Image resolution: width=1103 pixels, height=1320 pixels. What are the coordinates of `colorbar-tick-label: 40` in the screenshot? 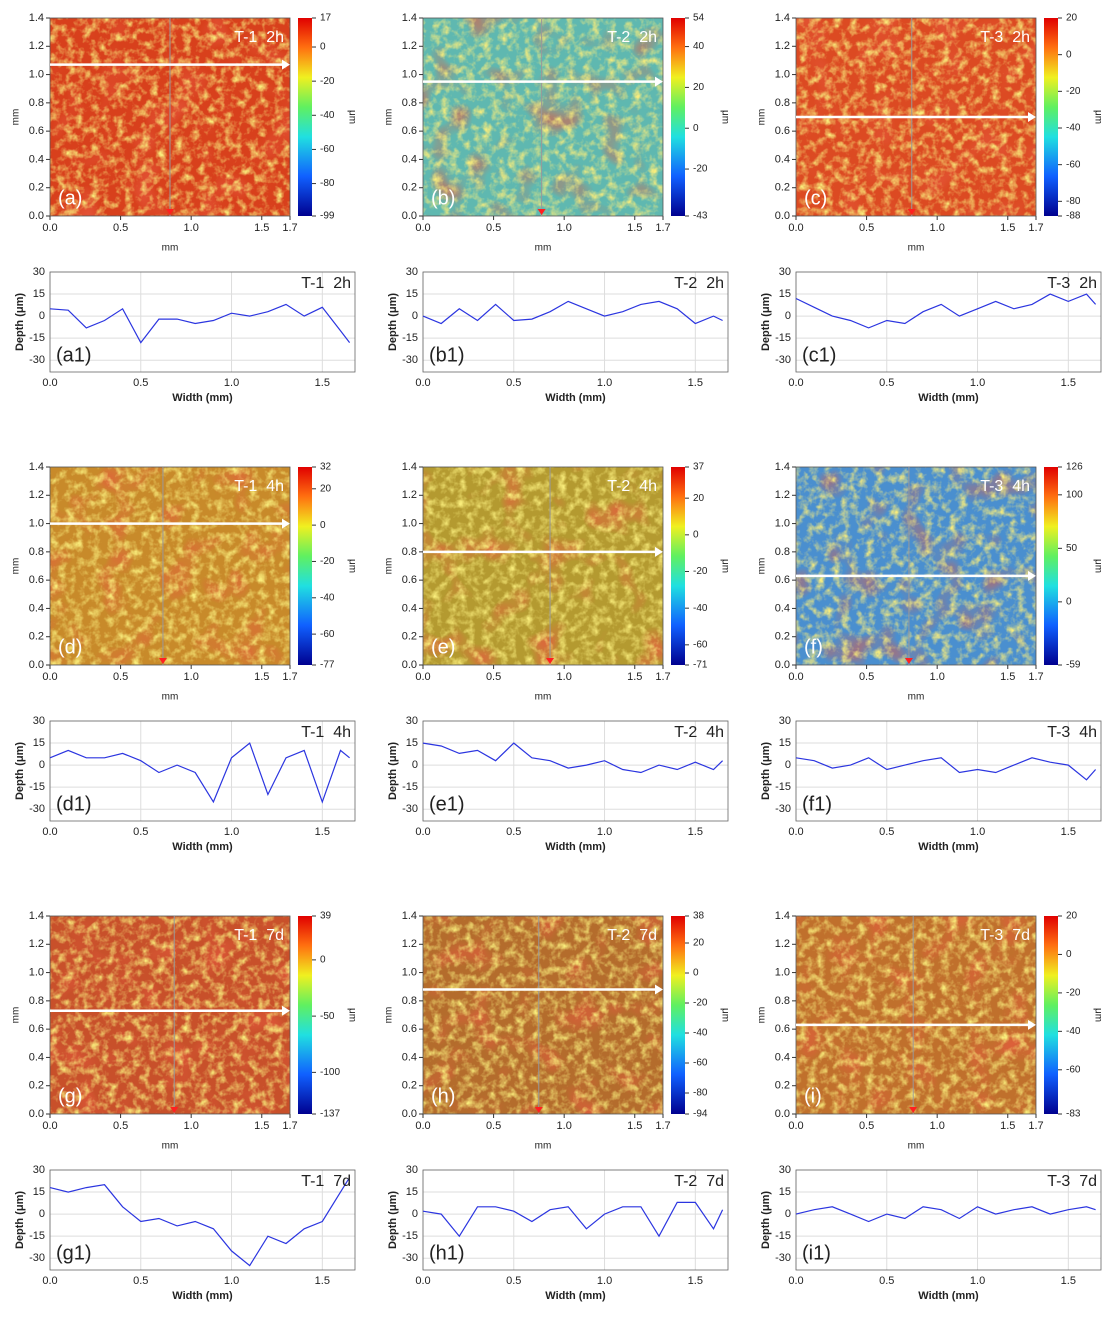 It's located at (699, 46).